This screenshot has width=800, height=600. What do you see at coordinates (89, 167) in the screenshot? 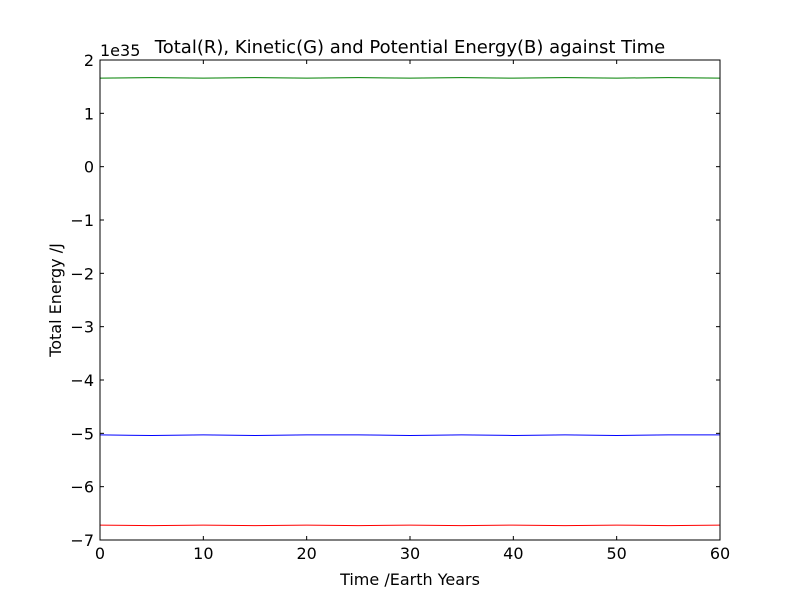
I see `y-tick-label: 0` at bounding box center [89, 167].